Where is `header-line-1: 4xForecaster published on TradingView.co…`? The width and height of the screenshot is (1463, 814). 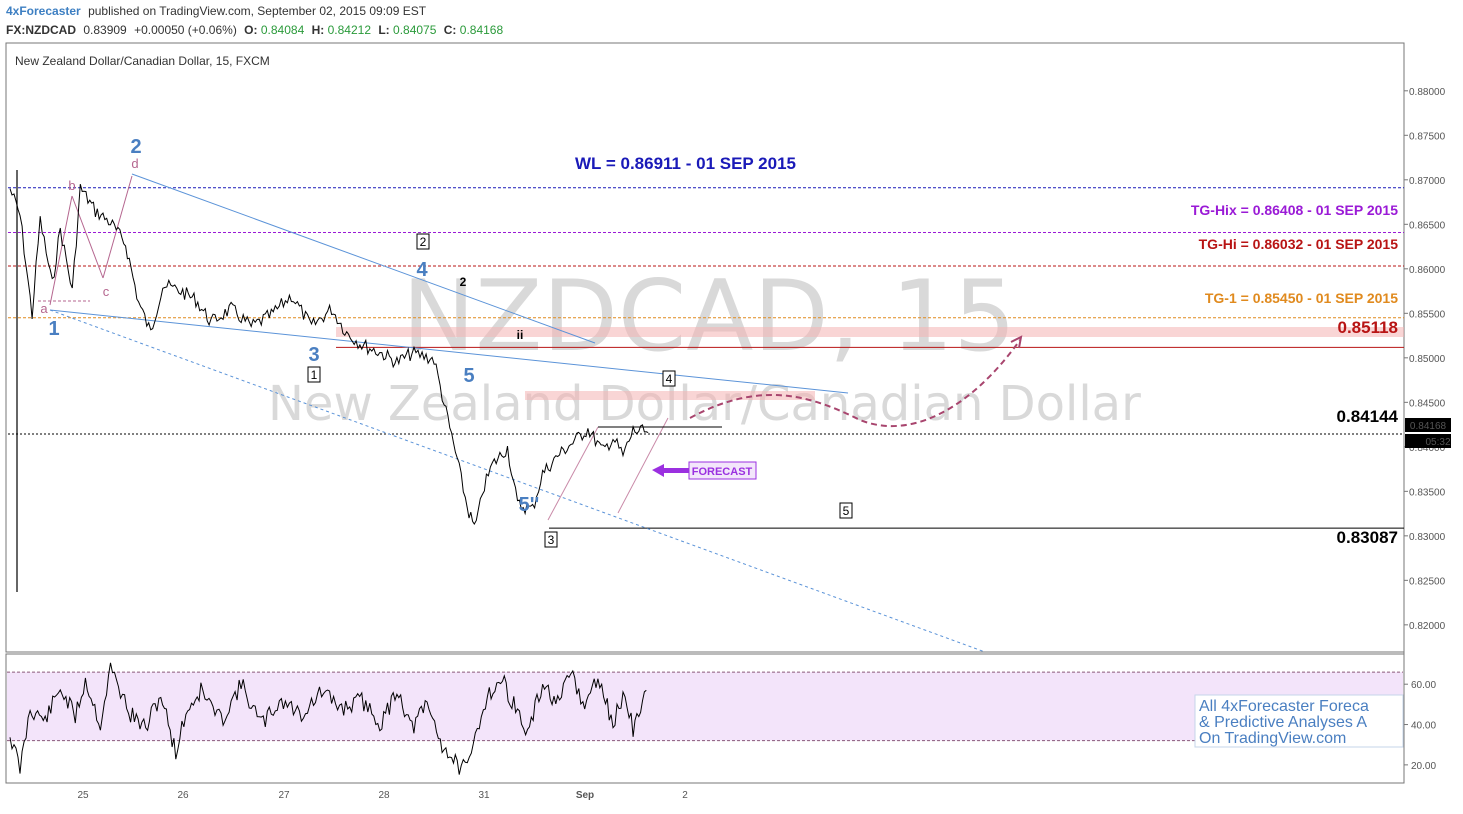 header-line-1: 4xForecaster published on TradingView.co… is located at coordinates (216, 11).